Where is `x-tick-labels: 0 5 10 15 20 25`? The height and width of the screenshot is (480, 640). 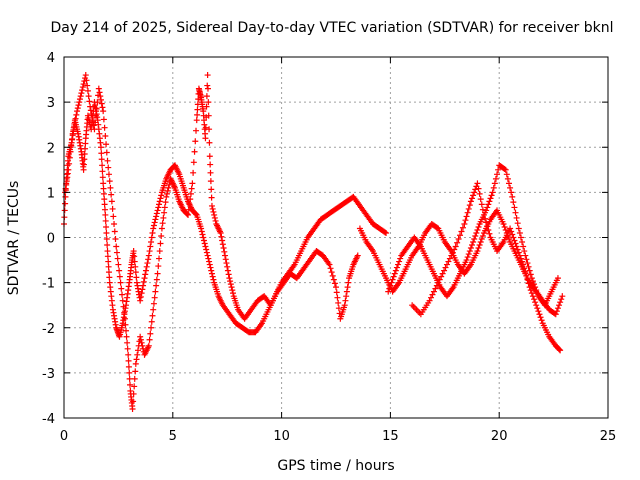 x-tick-labels: 0 5 10 15 20 25 is located at coordinates (338, 436).